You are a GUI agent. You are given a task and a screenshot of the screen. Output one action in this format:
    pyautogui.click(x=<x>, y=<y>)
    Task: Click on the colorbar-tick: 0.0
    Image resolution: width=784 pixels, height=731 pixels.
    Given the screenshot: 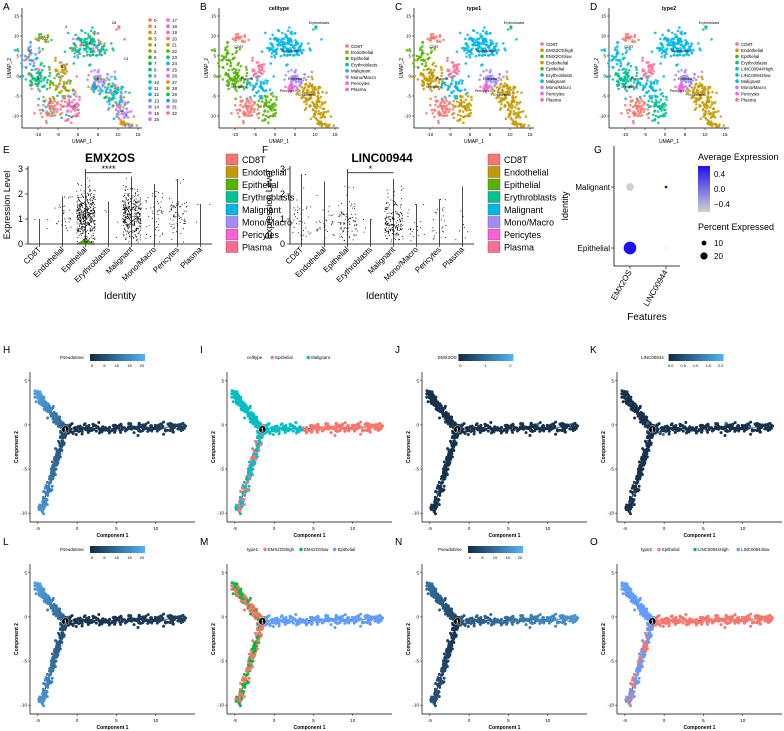 What is the action you would take?
    pyautogui.click(x=720, y=189)
    